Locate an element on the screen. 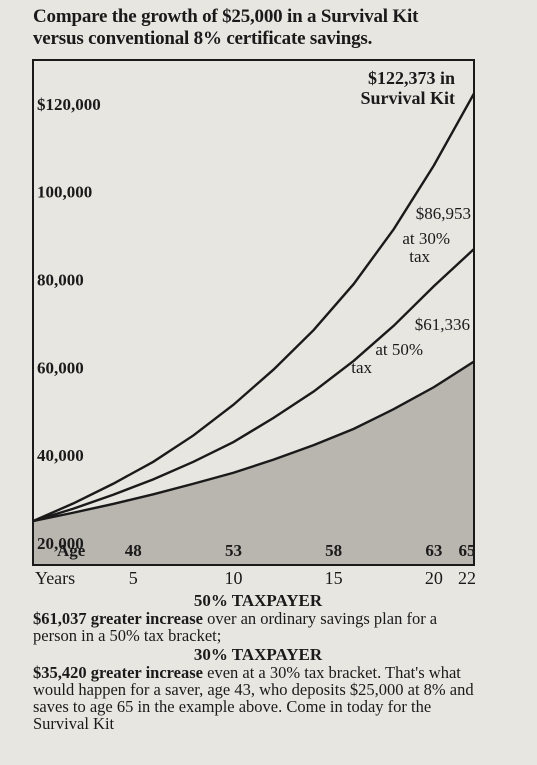 Image resolution: width=537 pixels, height=765 pixels. note-bold-30: $35,420 greater increase is located at coordinates (118, 672).